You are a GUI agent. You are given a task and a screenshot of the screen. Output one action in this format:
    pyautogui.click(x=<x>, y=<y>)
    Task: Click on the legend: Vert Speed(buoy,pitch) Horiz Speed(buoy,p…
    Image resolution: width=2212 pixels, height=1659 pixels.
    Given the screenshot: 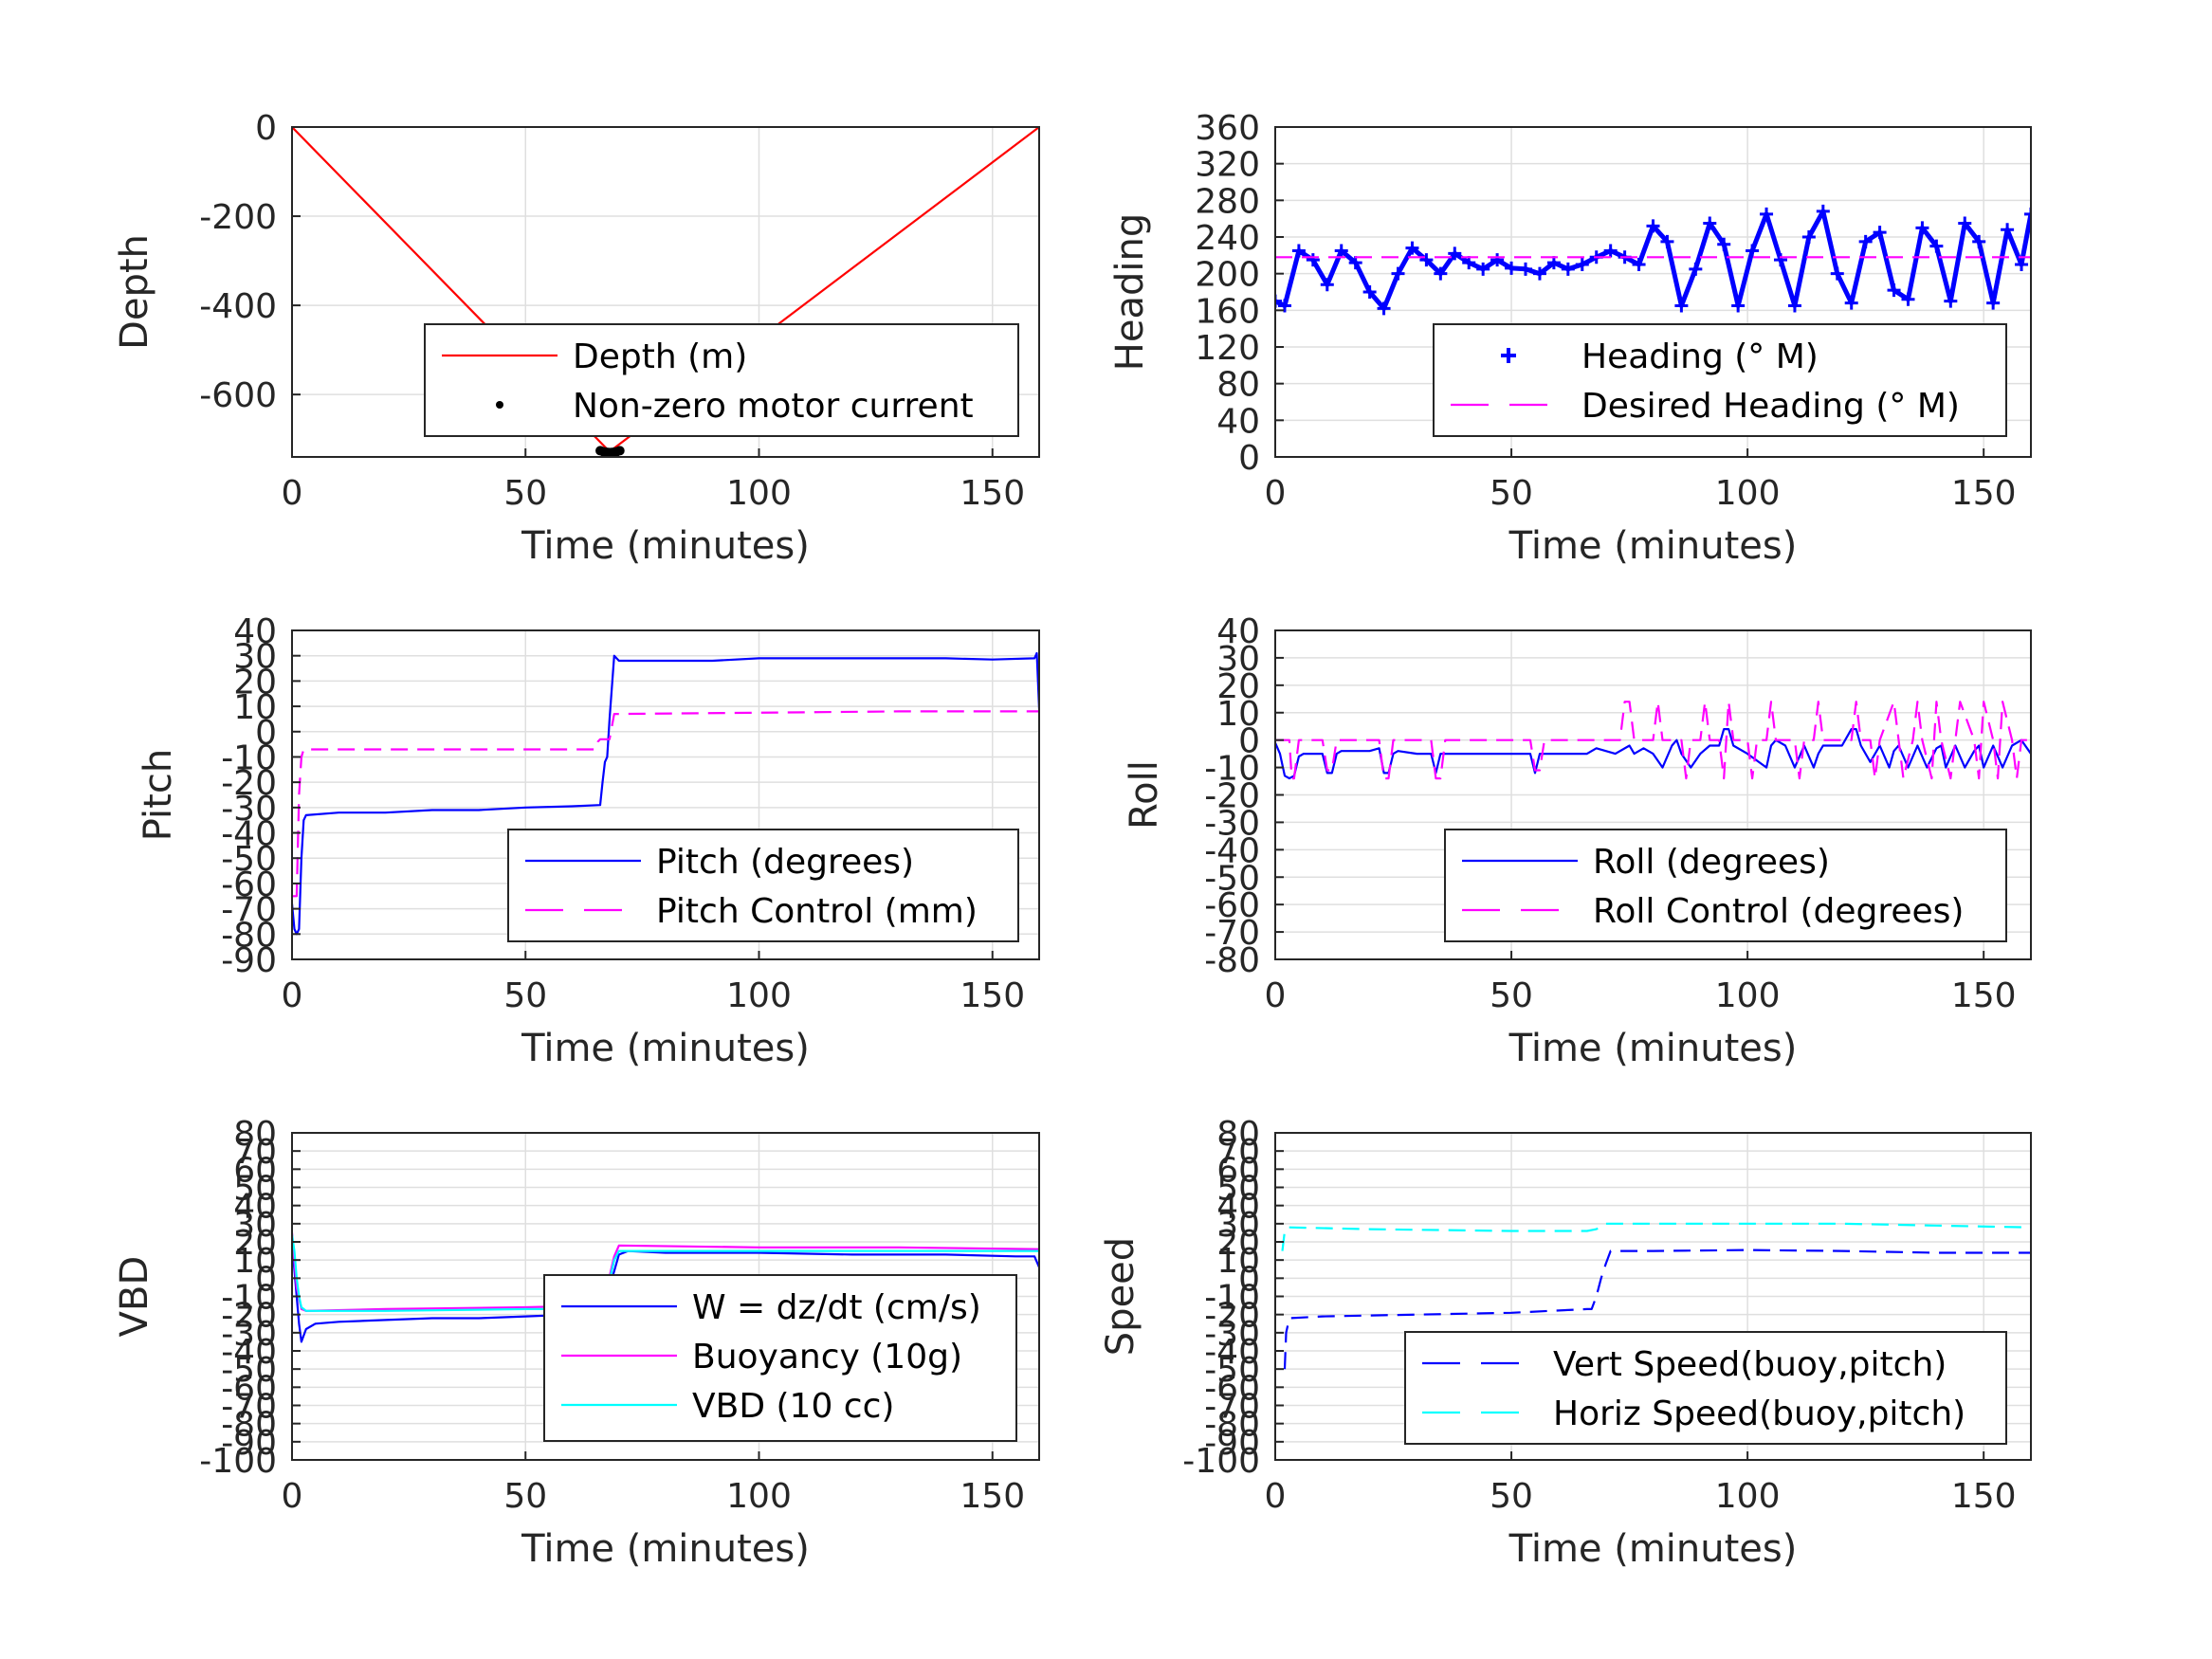 What is the action you would take?
    pyautogui.click(x=1705, y=1388)
    